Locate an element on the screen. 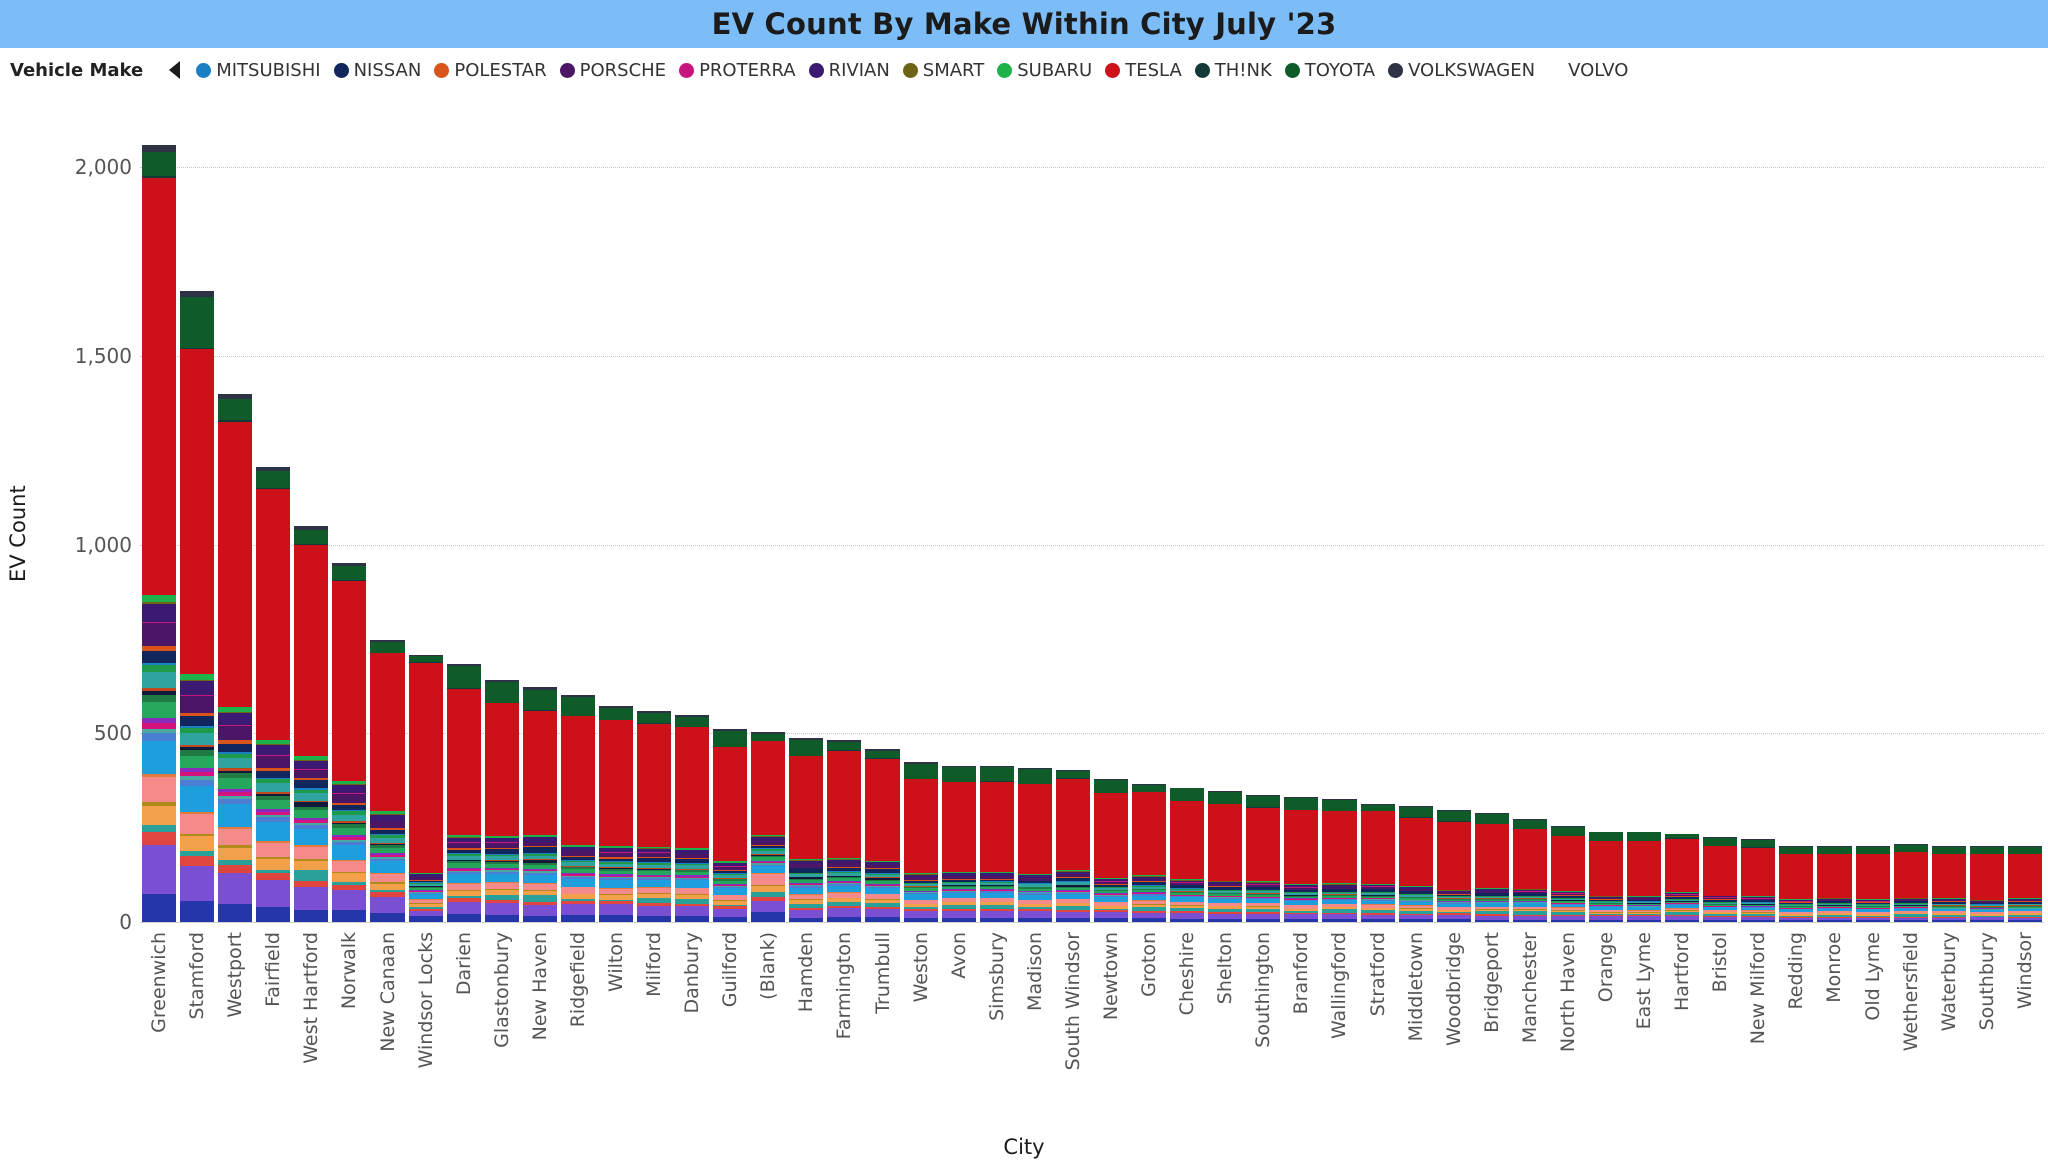 This screenshot has width=2048, height=1165. legend-item-tesla: TESLA is located at coordinates (1143, 70).